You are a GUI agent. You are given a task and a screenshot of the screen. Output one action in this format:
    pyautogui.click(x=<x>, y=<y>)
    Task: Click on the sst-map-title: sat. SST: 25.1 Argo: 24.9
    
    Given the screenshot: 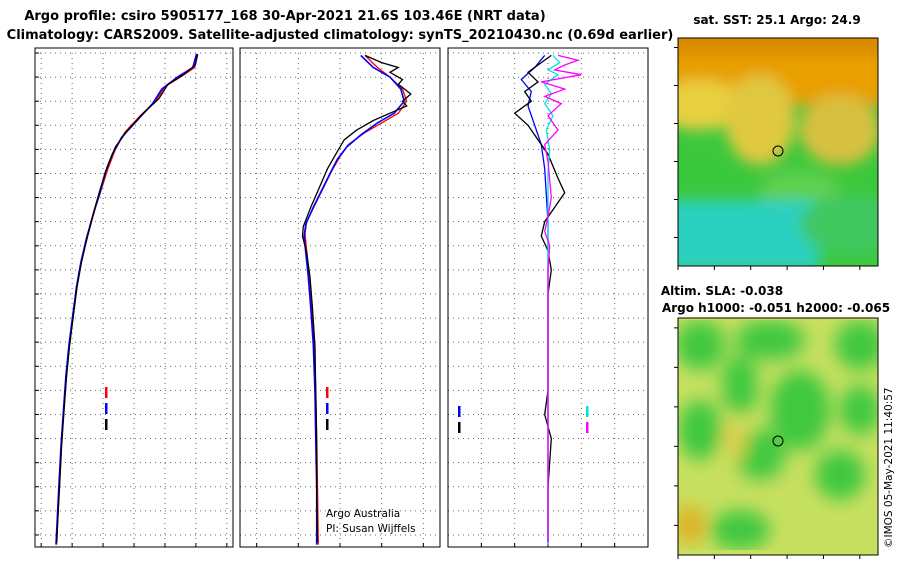 What is the action you would take?
    pyautogui.click(x=776, y=20)
    